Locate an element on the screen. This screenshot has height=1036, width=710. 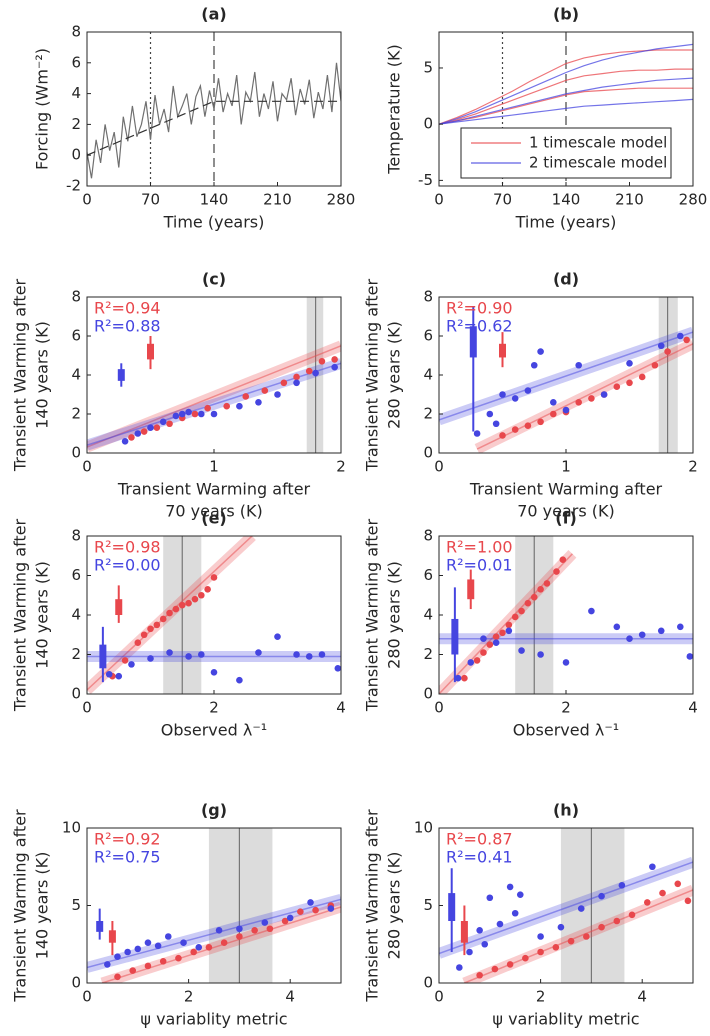
x-axis-label: Time (years) is located at coordinates (214, 222).